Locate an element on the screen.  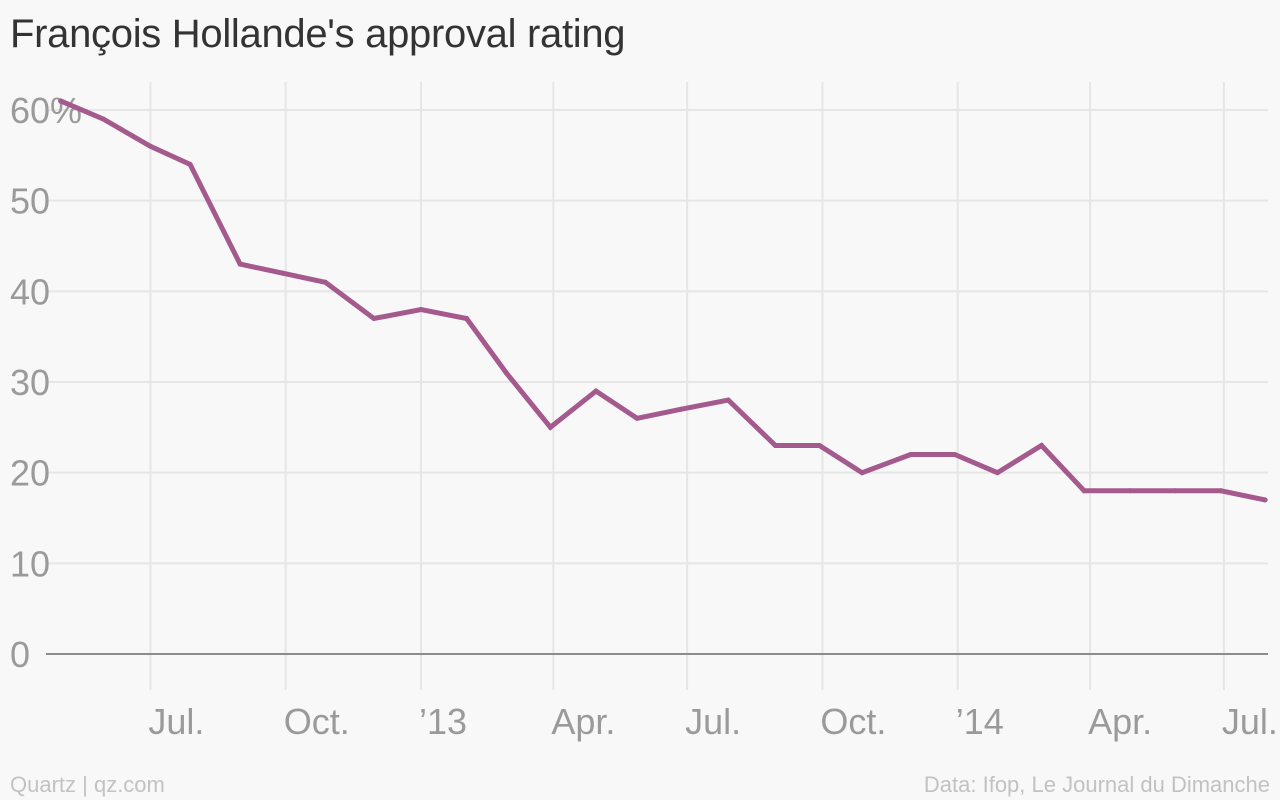
y-tick-label: 60% is located at coordinates (46, 110).